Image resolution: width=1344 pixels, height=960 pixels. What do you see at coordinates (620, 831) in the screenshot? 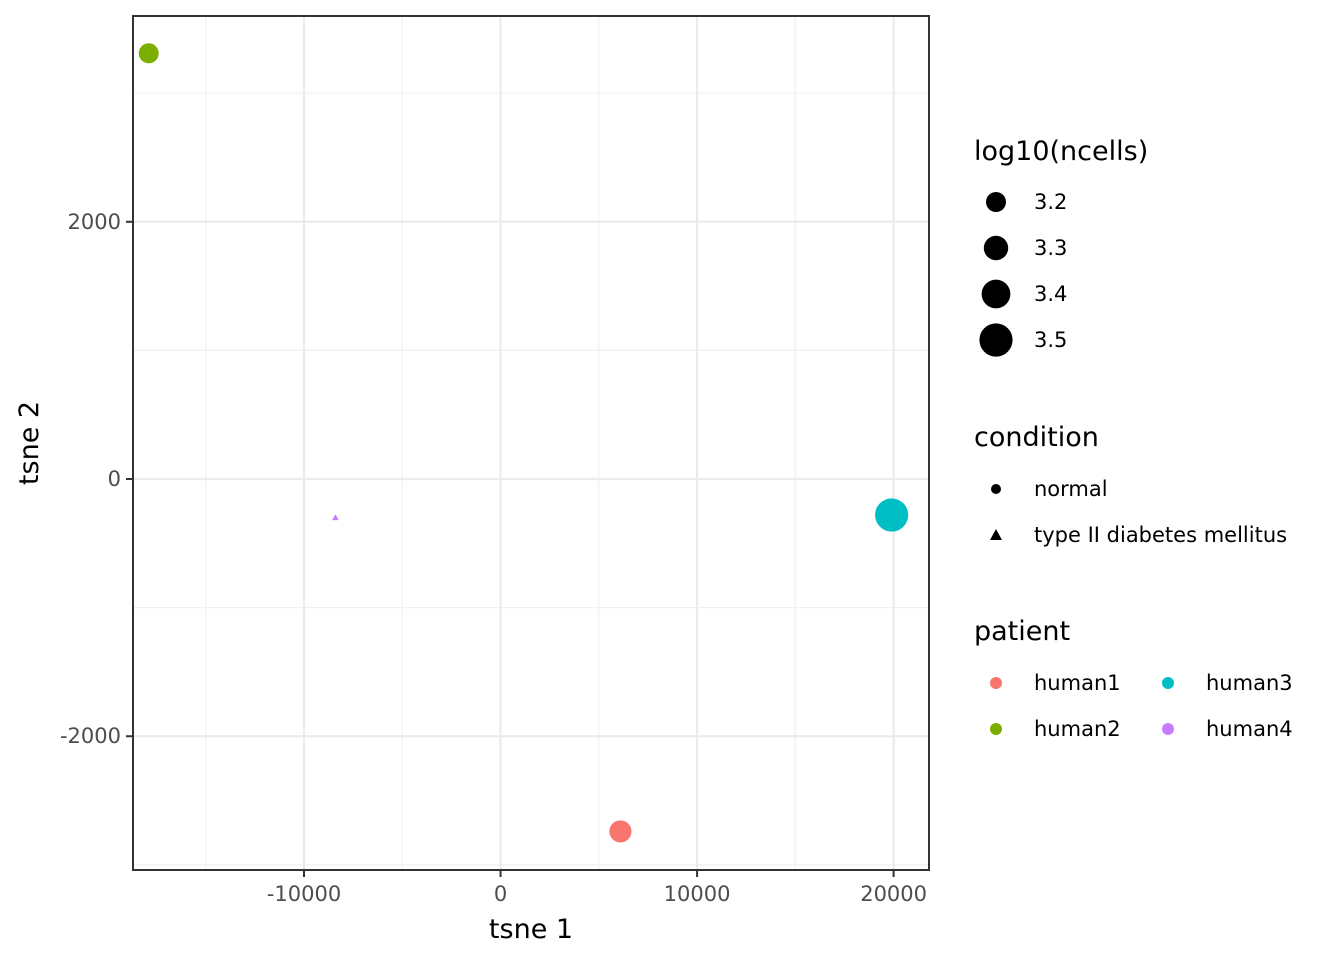
I see `data-point-human1` at bounding box center [620, 831].